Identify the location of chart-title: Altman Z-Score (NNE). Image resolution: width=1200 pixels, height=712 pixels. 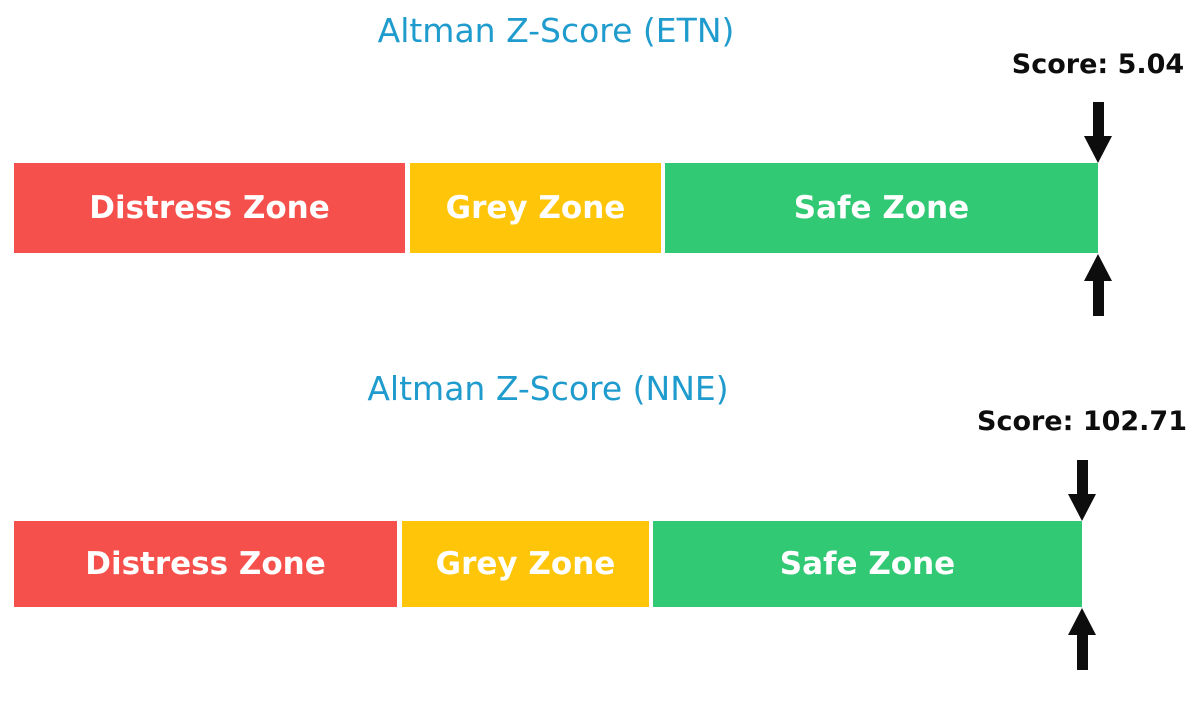
(548, 388).